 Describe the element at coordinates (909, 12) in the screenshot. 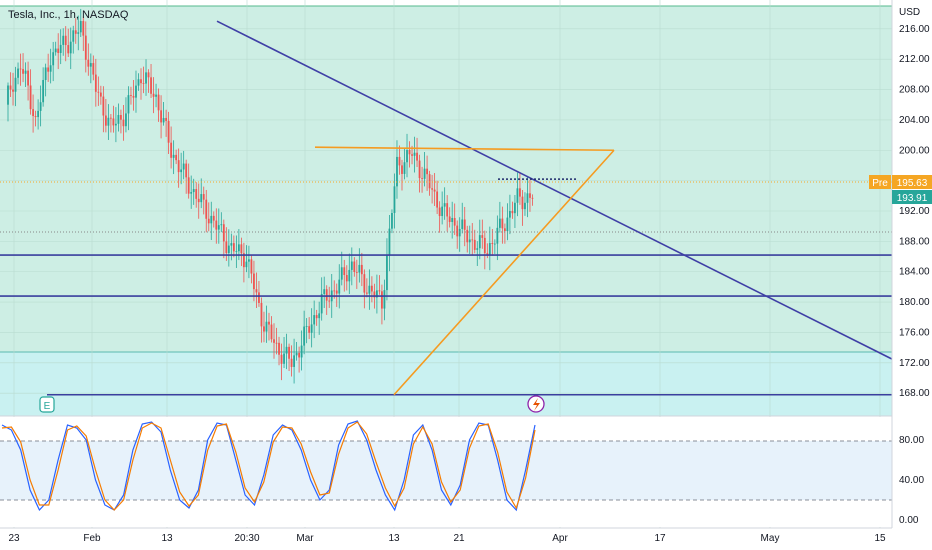

I see `currency-label: USD` at that location.